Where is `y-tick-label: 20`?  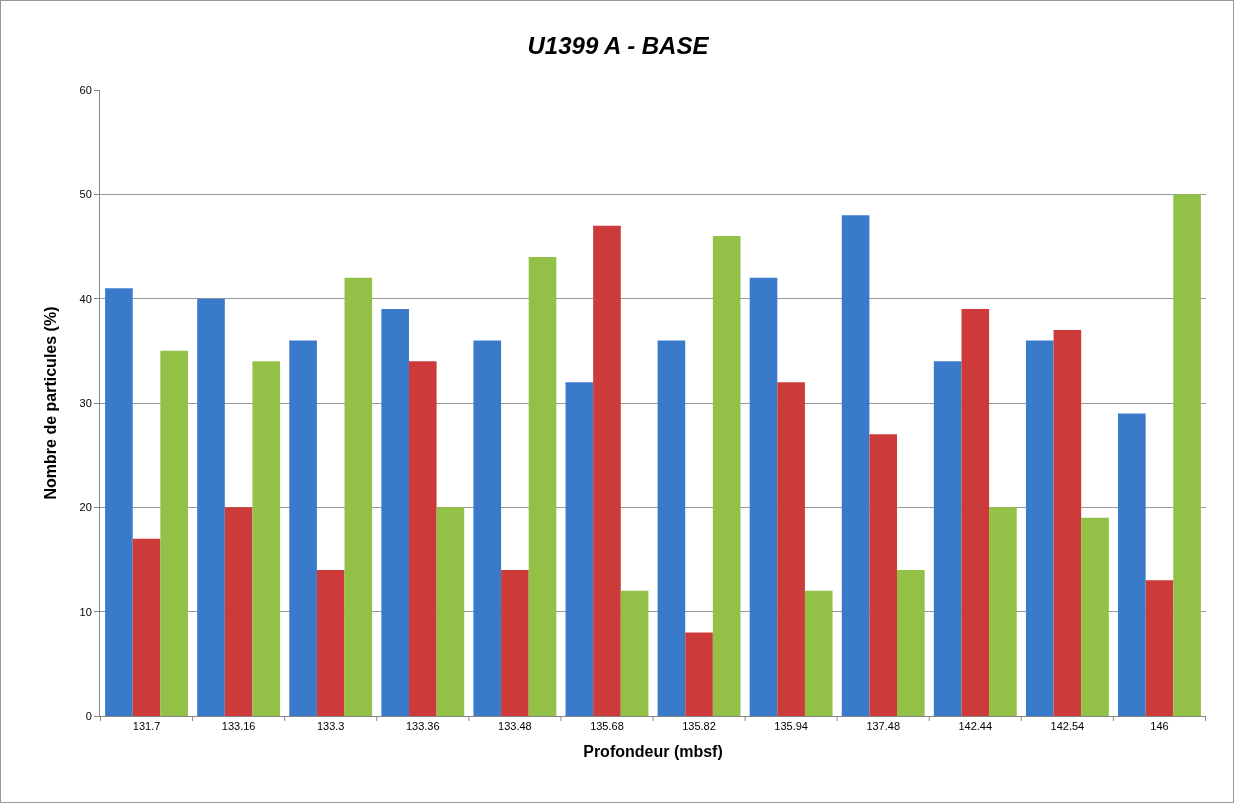
y-tick-label: 20 is located at coordinates (85, 507).